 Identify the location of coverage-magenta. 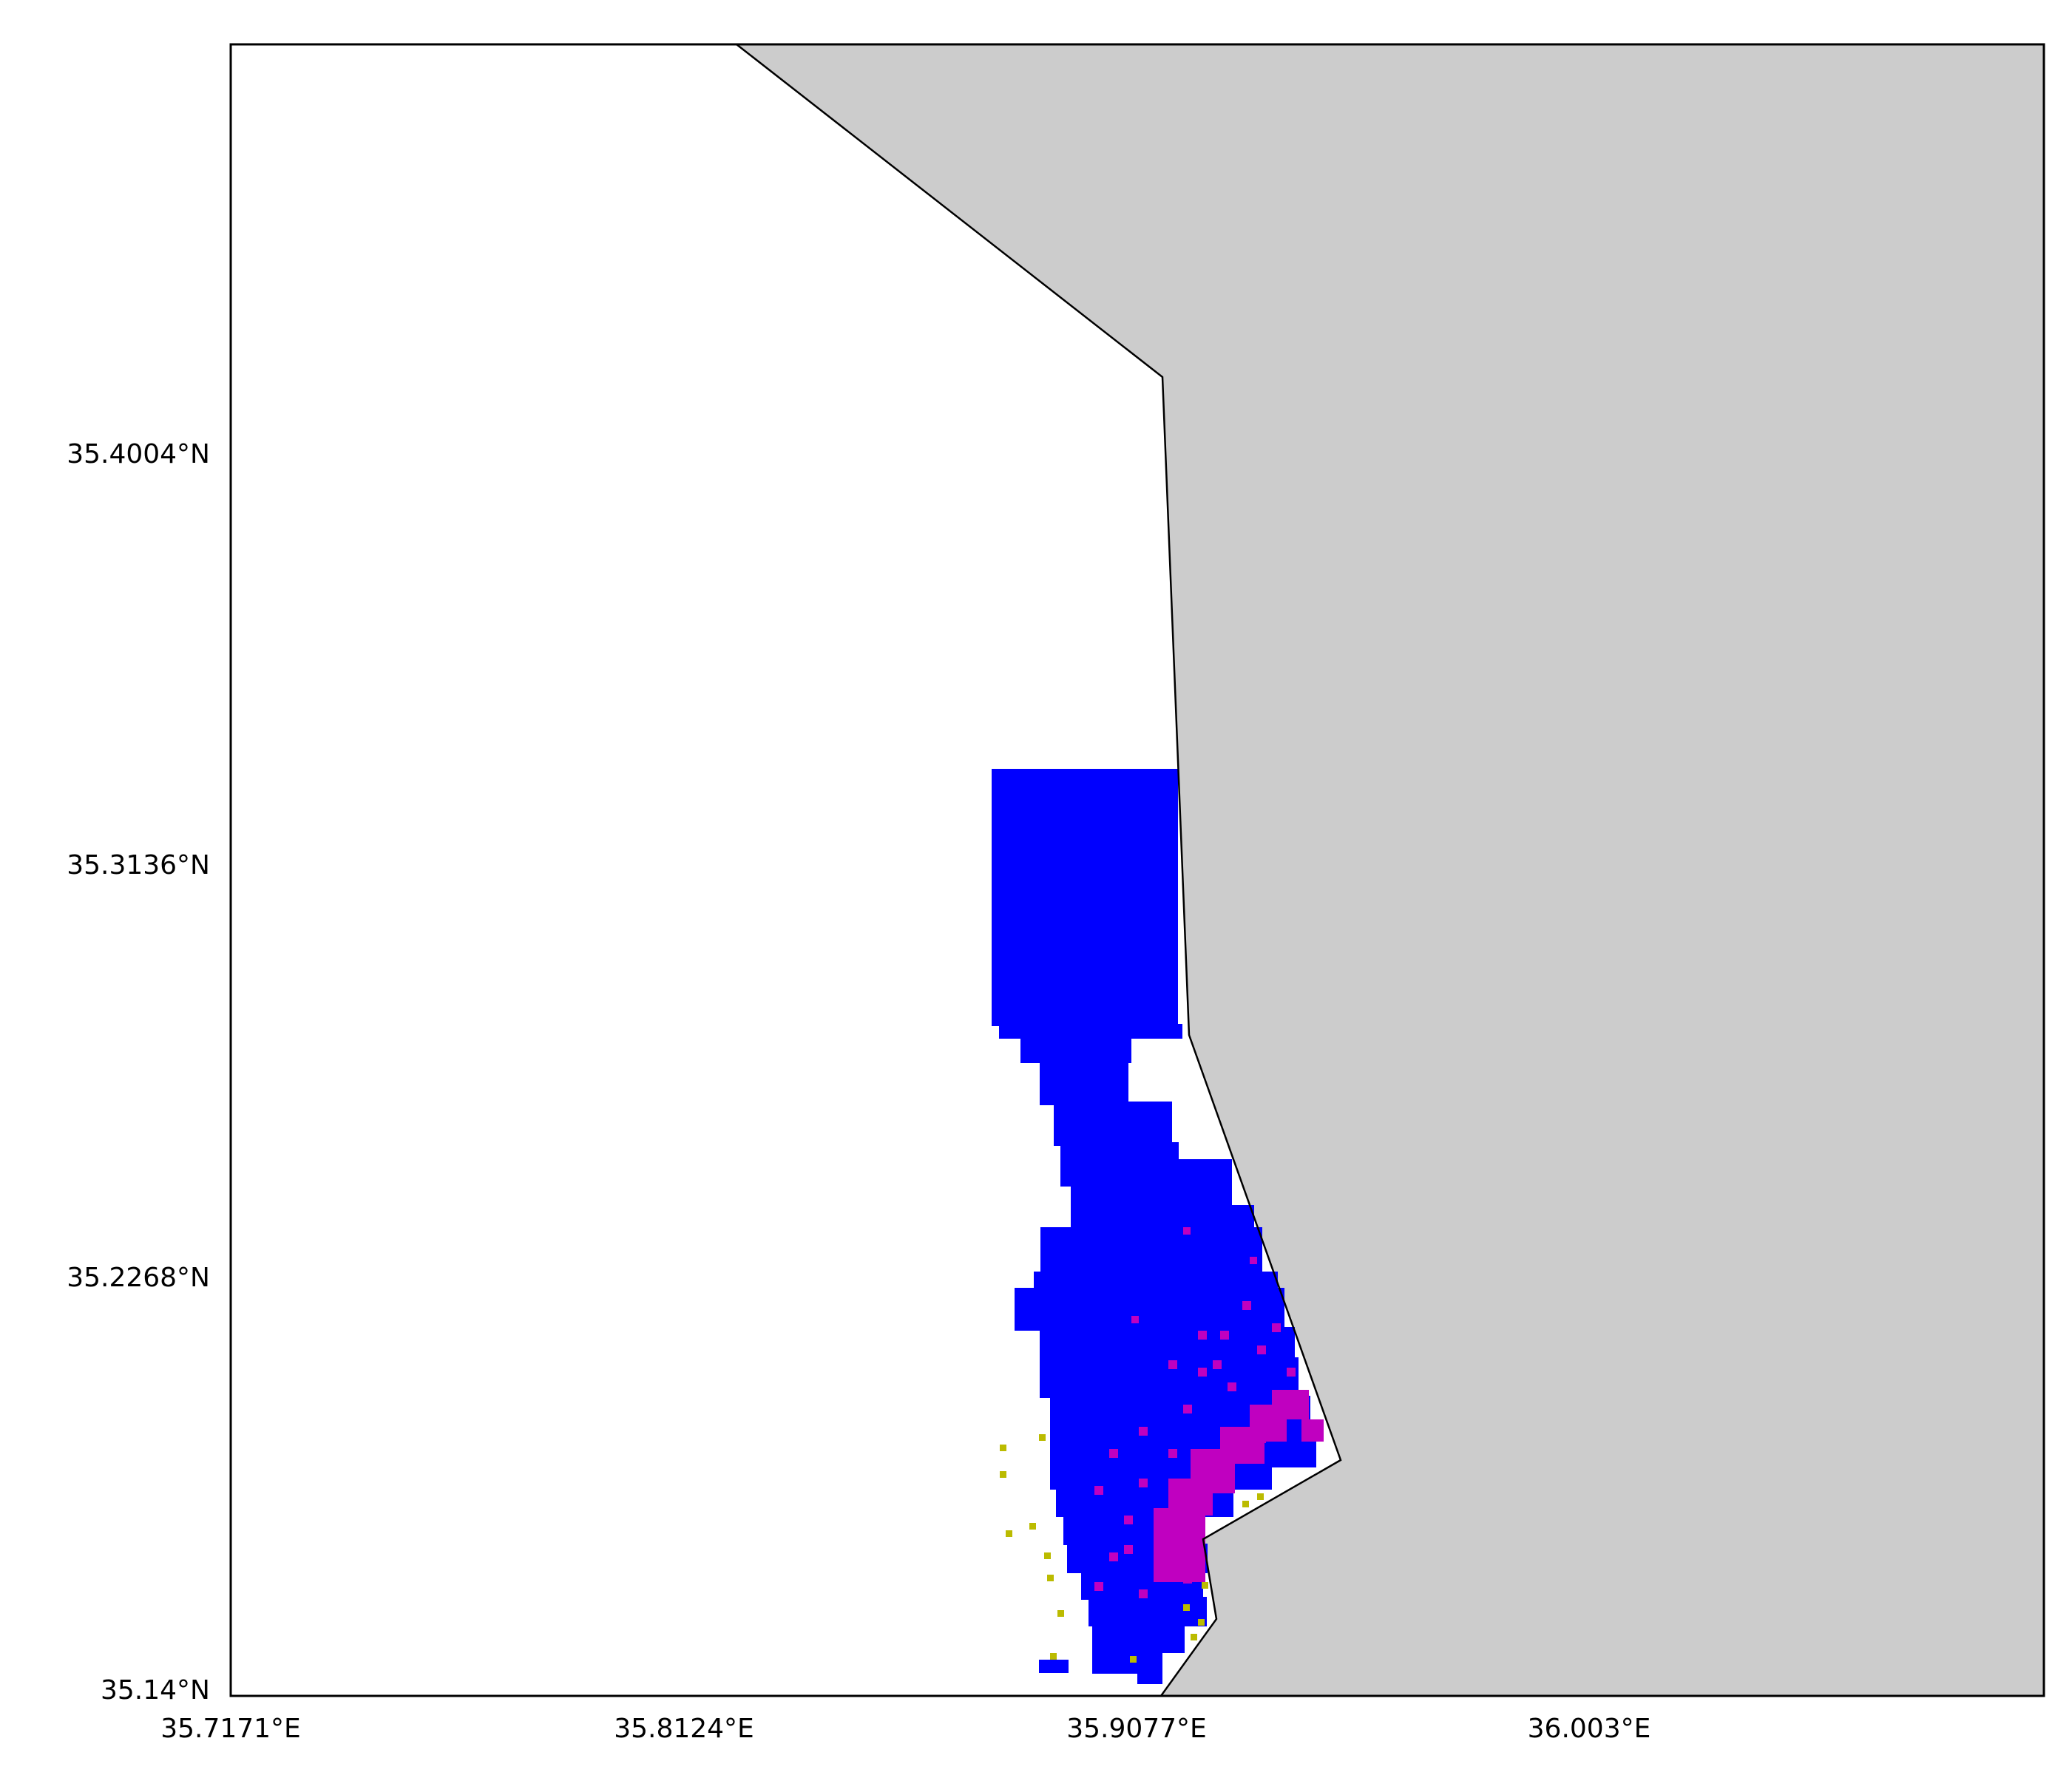
(1209, 1412).